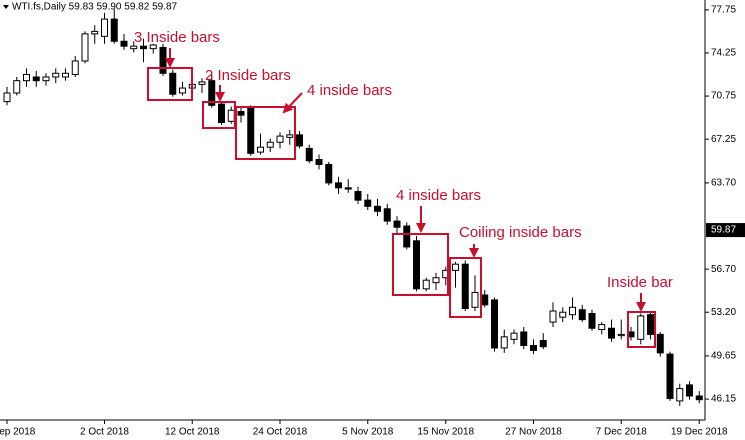 This screenshot has height=440, width=745. Describe the element at coordinates (723, 269) in the screenshot. I see `y-tick-label: 56.70` at that location.